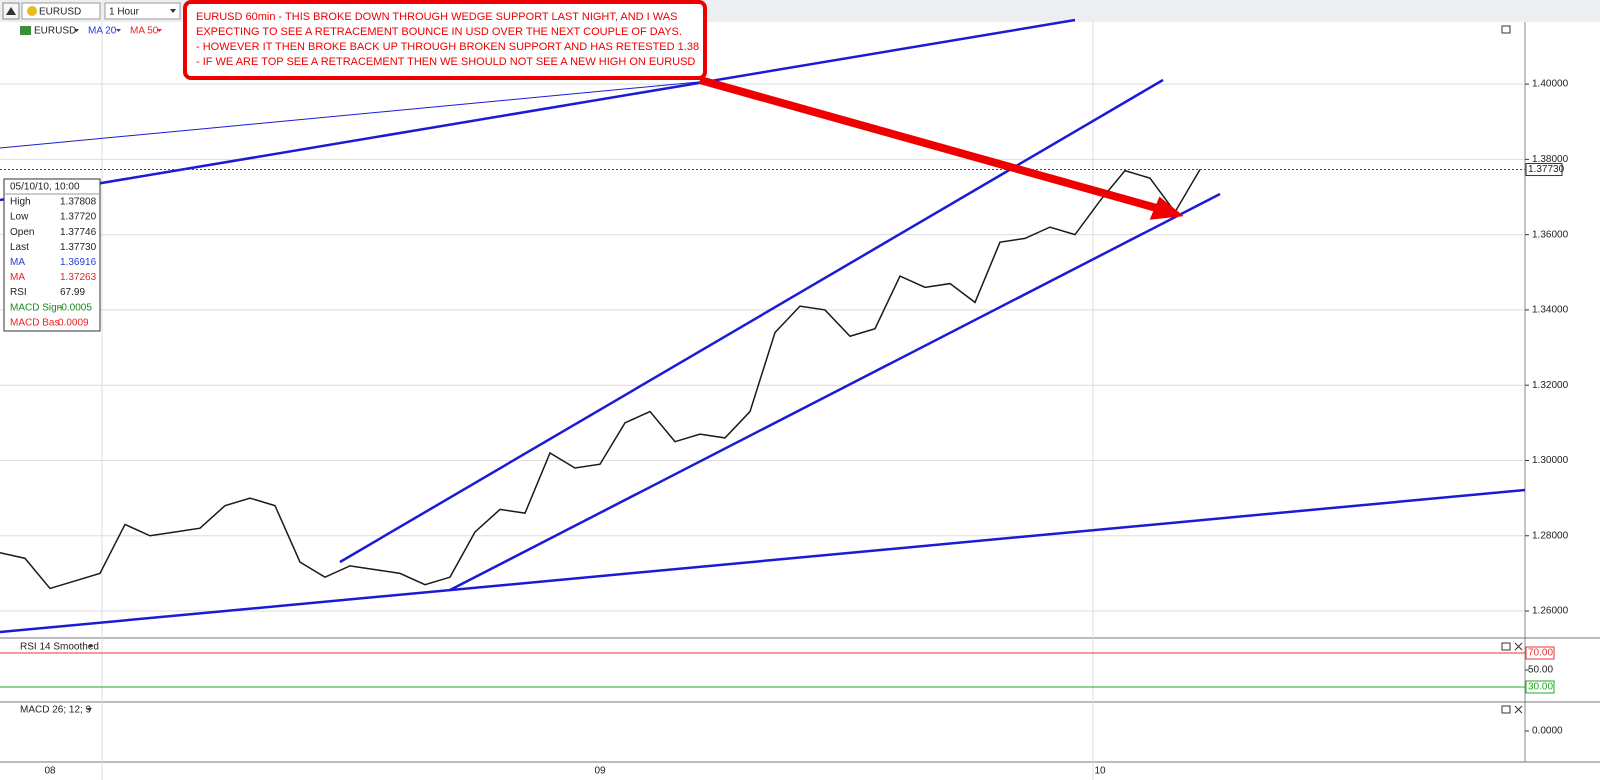  What do you see at coordinates (25, 30) in the screenshot?
I see `legend-icon` at bounding box center [25, 30].